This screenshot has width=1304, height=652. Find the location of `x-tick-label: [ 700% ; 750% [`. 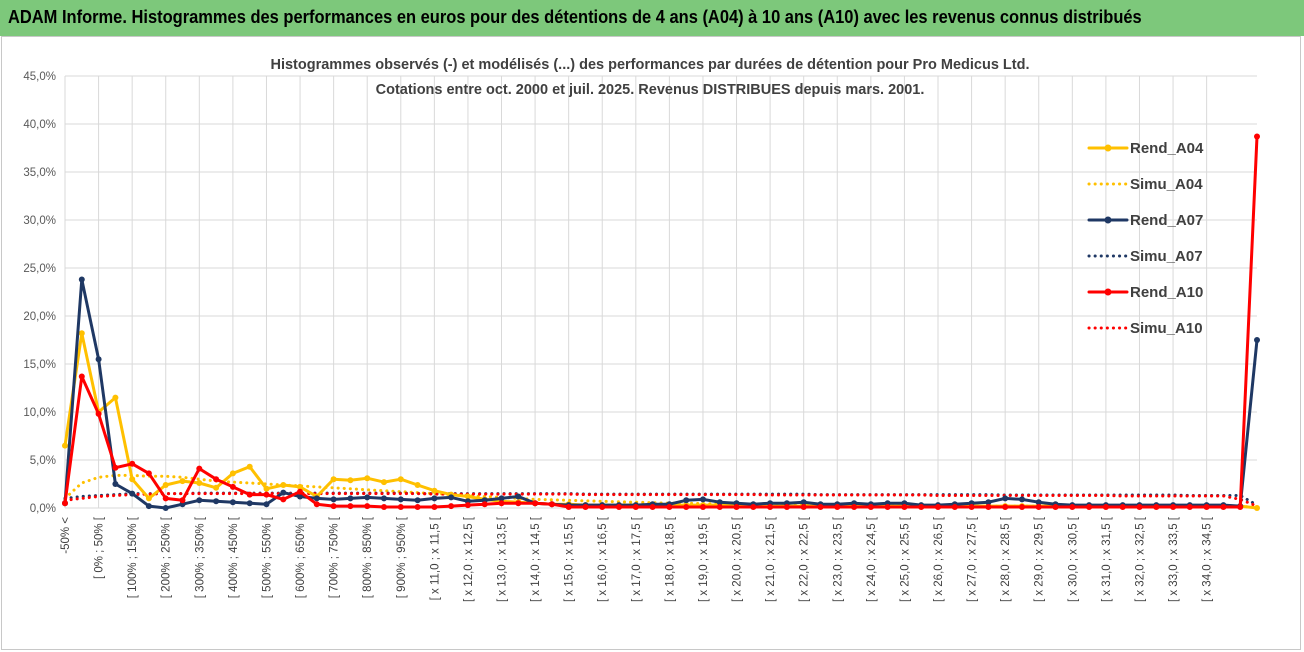

x-tick-label: [ 700% ; 750% [ is located at coordinates (335, 557).